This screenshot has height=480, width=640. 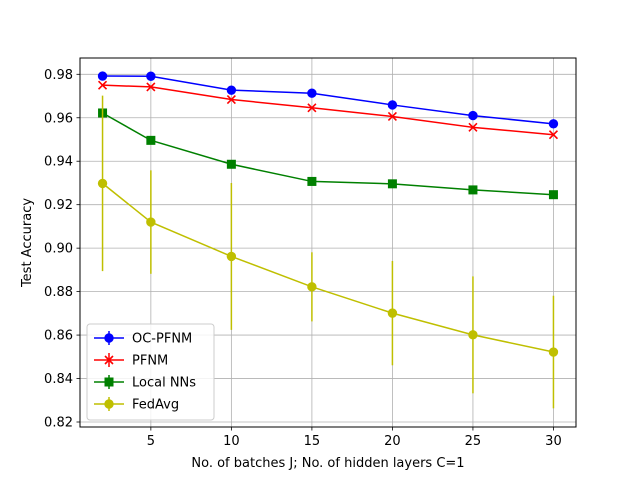 I want to click on x-tick-label: 10, so click(x=231, y=441).